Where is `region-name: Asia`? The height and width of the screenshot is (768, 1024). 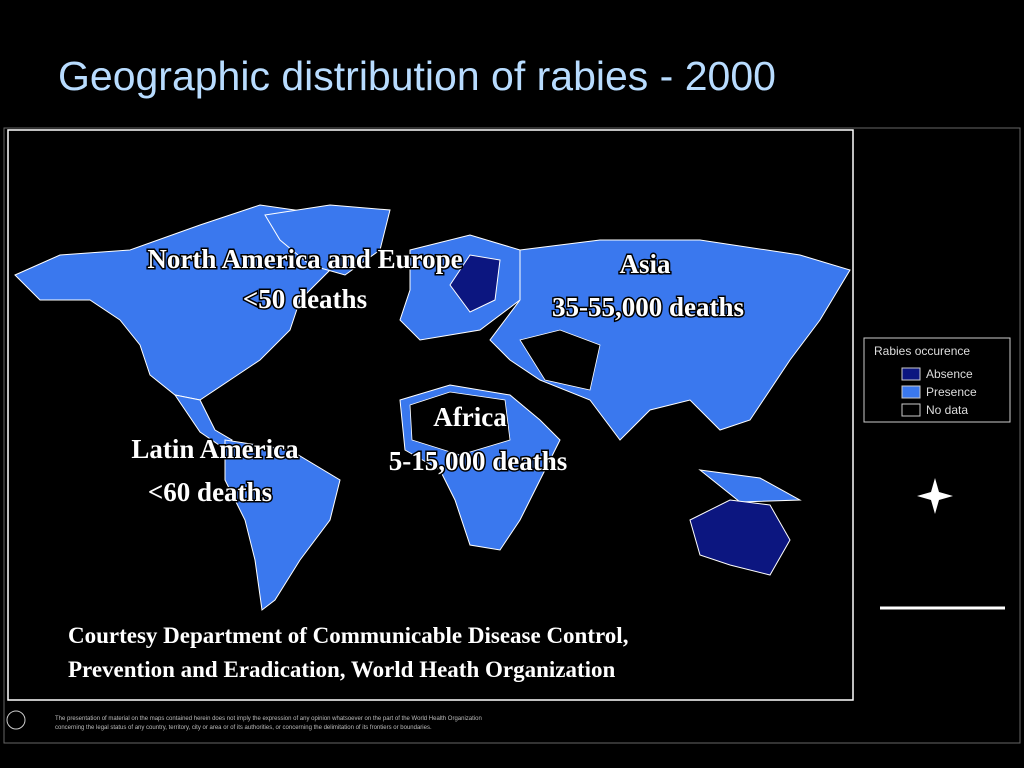 region-name: Asia is located at coordinates (645, 264).